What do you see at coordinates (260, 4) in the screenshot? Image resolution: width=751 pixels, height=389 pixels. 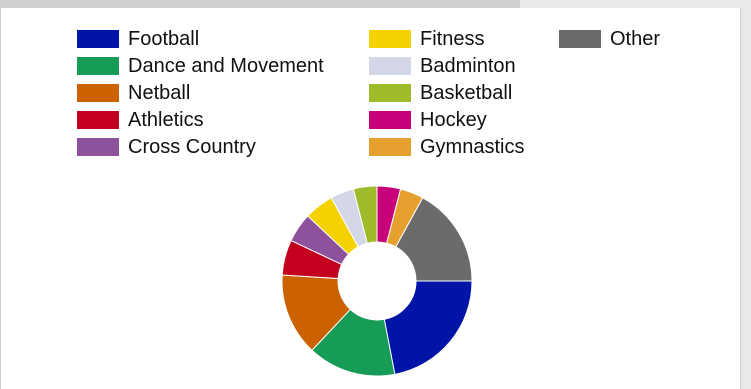 I see `top-scrollbar-track` at bounding box center [260, 4].